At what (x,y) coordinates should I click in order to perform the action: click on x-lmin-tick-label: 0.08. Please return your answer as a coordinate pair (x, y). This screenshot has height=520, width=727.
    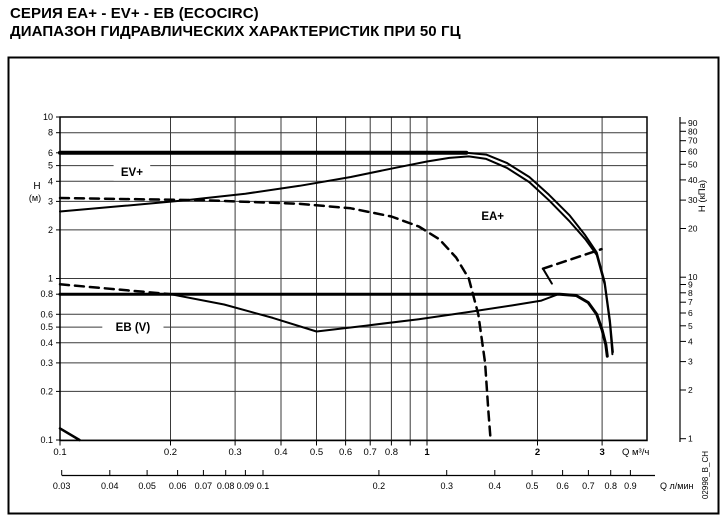
    Looking at the image, I should click on (226, 486).